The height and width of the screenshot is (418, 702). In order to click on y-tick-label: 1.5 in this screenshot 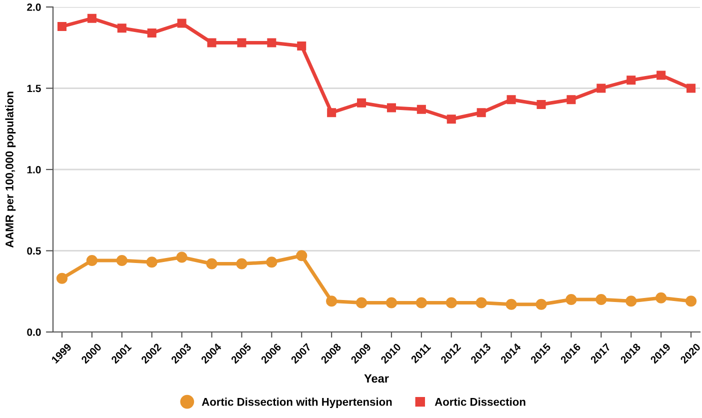, I will do `click(34, 88)`.